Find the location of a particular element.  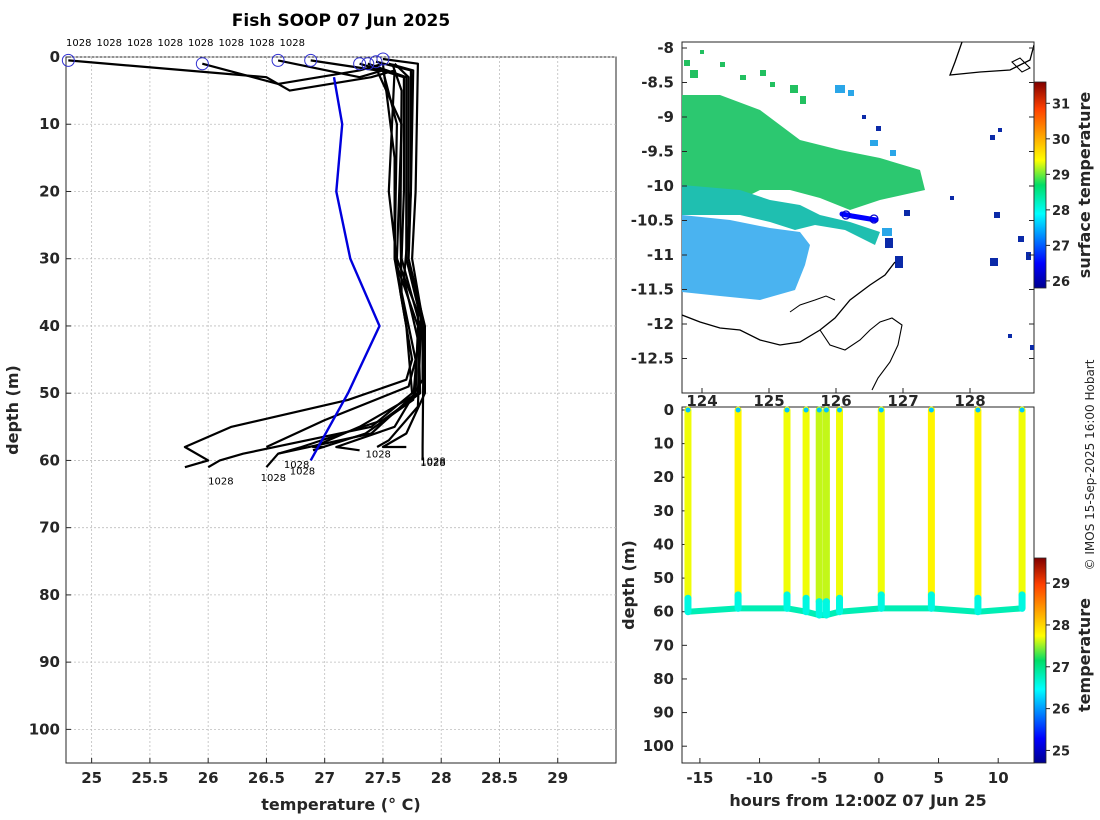

section-x-tick-label: -15 is located at coordinates (699, 778).